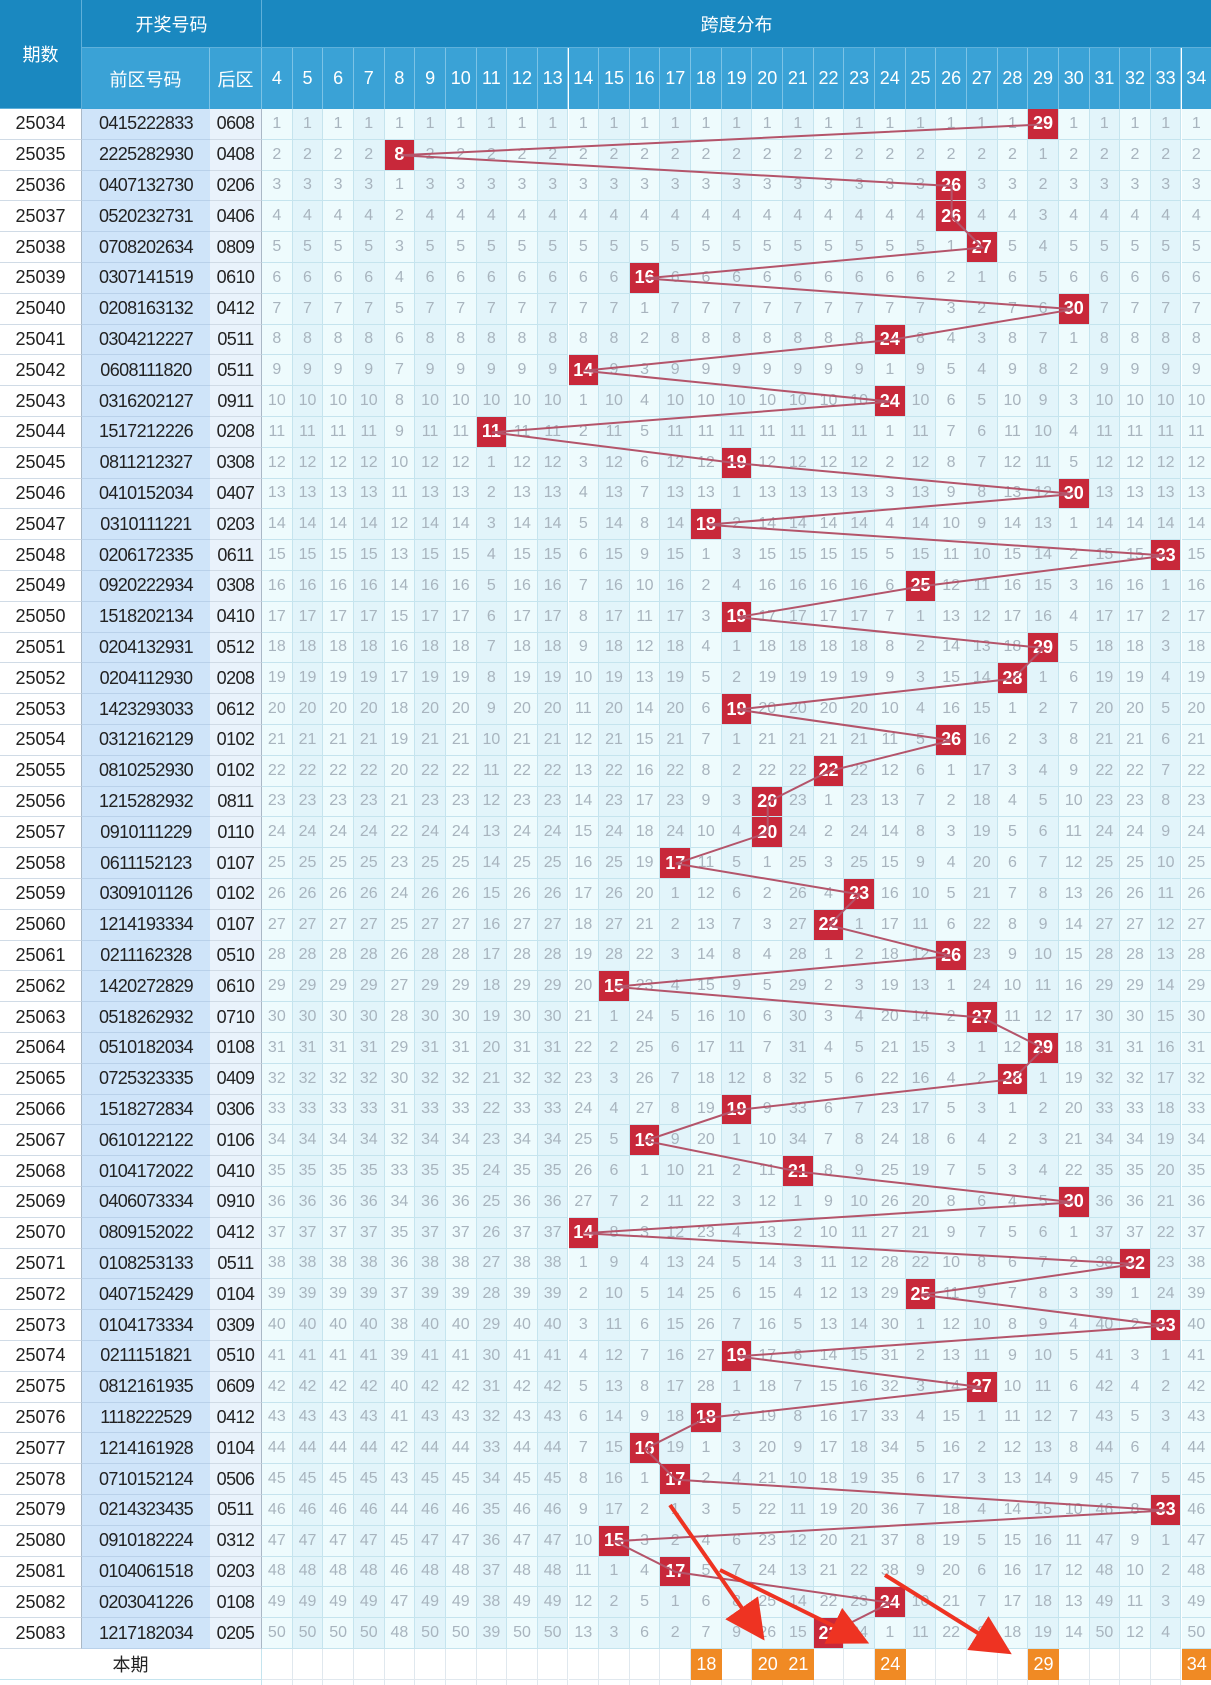  I want to click on omission-cell: 19, so click(768, 1418).